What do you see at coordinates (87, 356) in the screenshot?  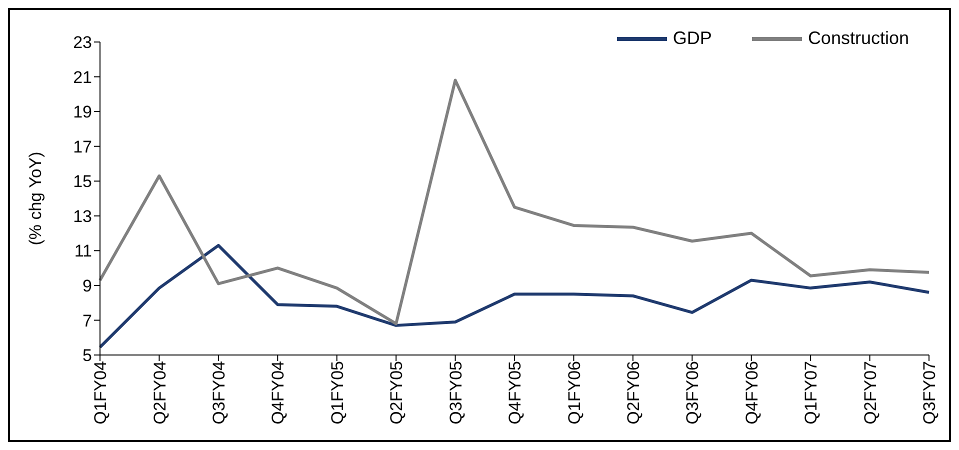 I see `y-tick-label: 5` at bounding box center [87, 356].